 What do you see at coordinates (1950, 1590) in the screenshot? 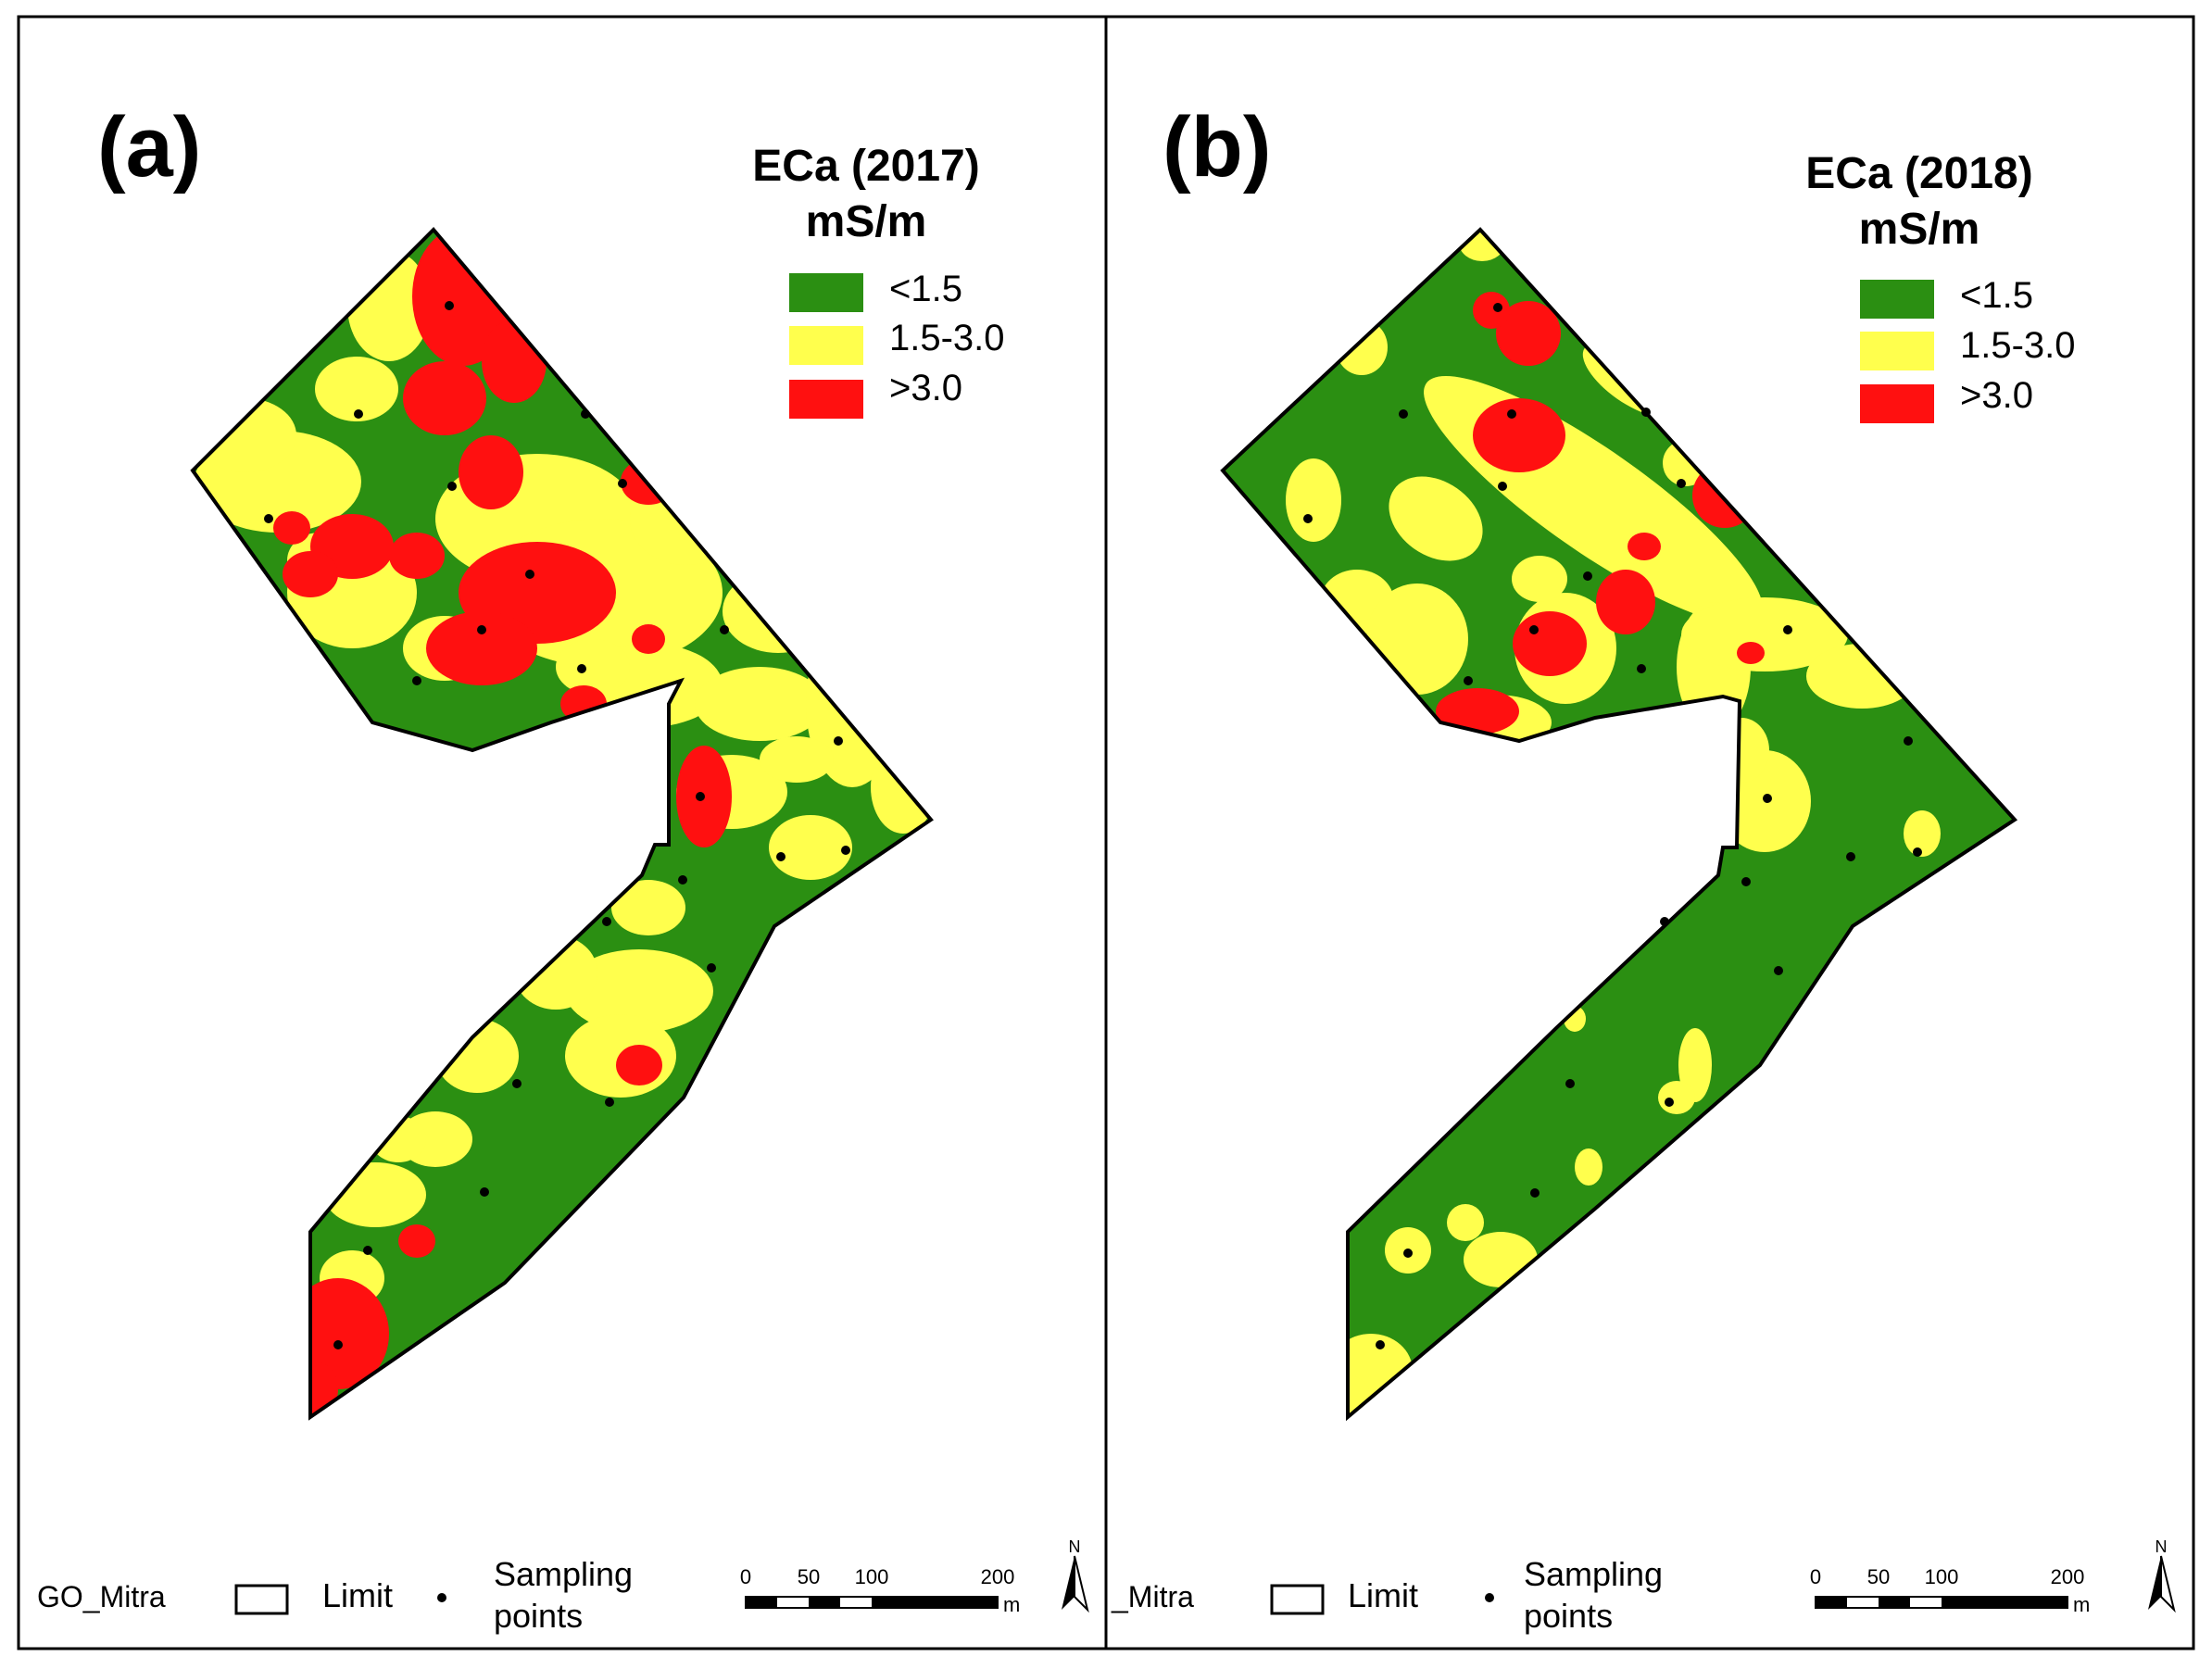
I see `panel-b-scale-bar: 0 50 100 200 m` at bounding box center [1950, 1590].